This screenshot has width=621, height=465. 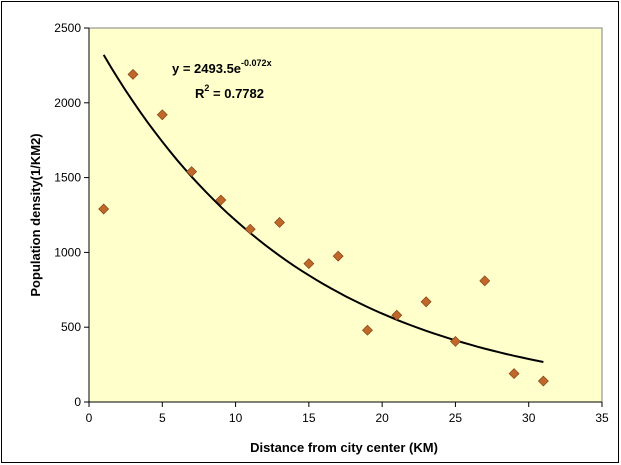 I want to click on y-tick-label: 2000, so click(x=67, y=103).